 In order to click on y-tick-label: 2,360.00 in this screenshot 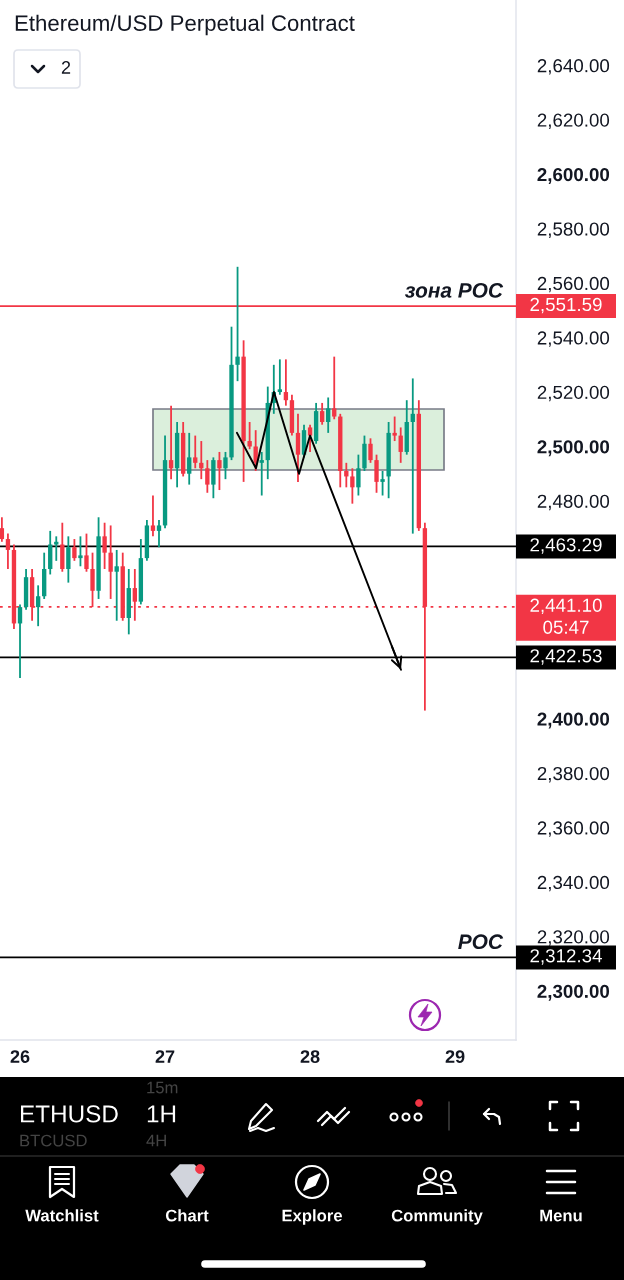, I will do `click(573, 829)`.